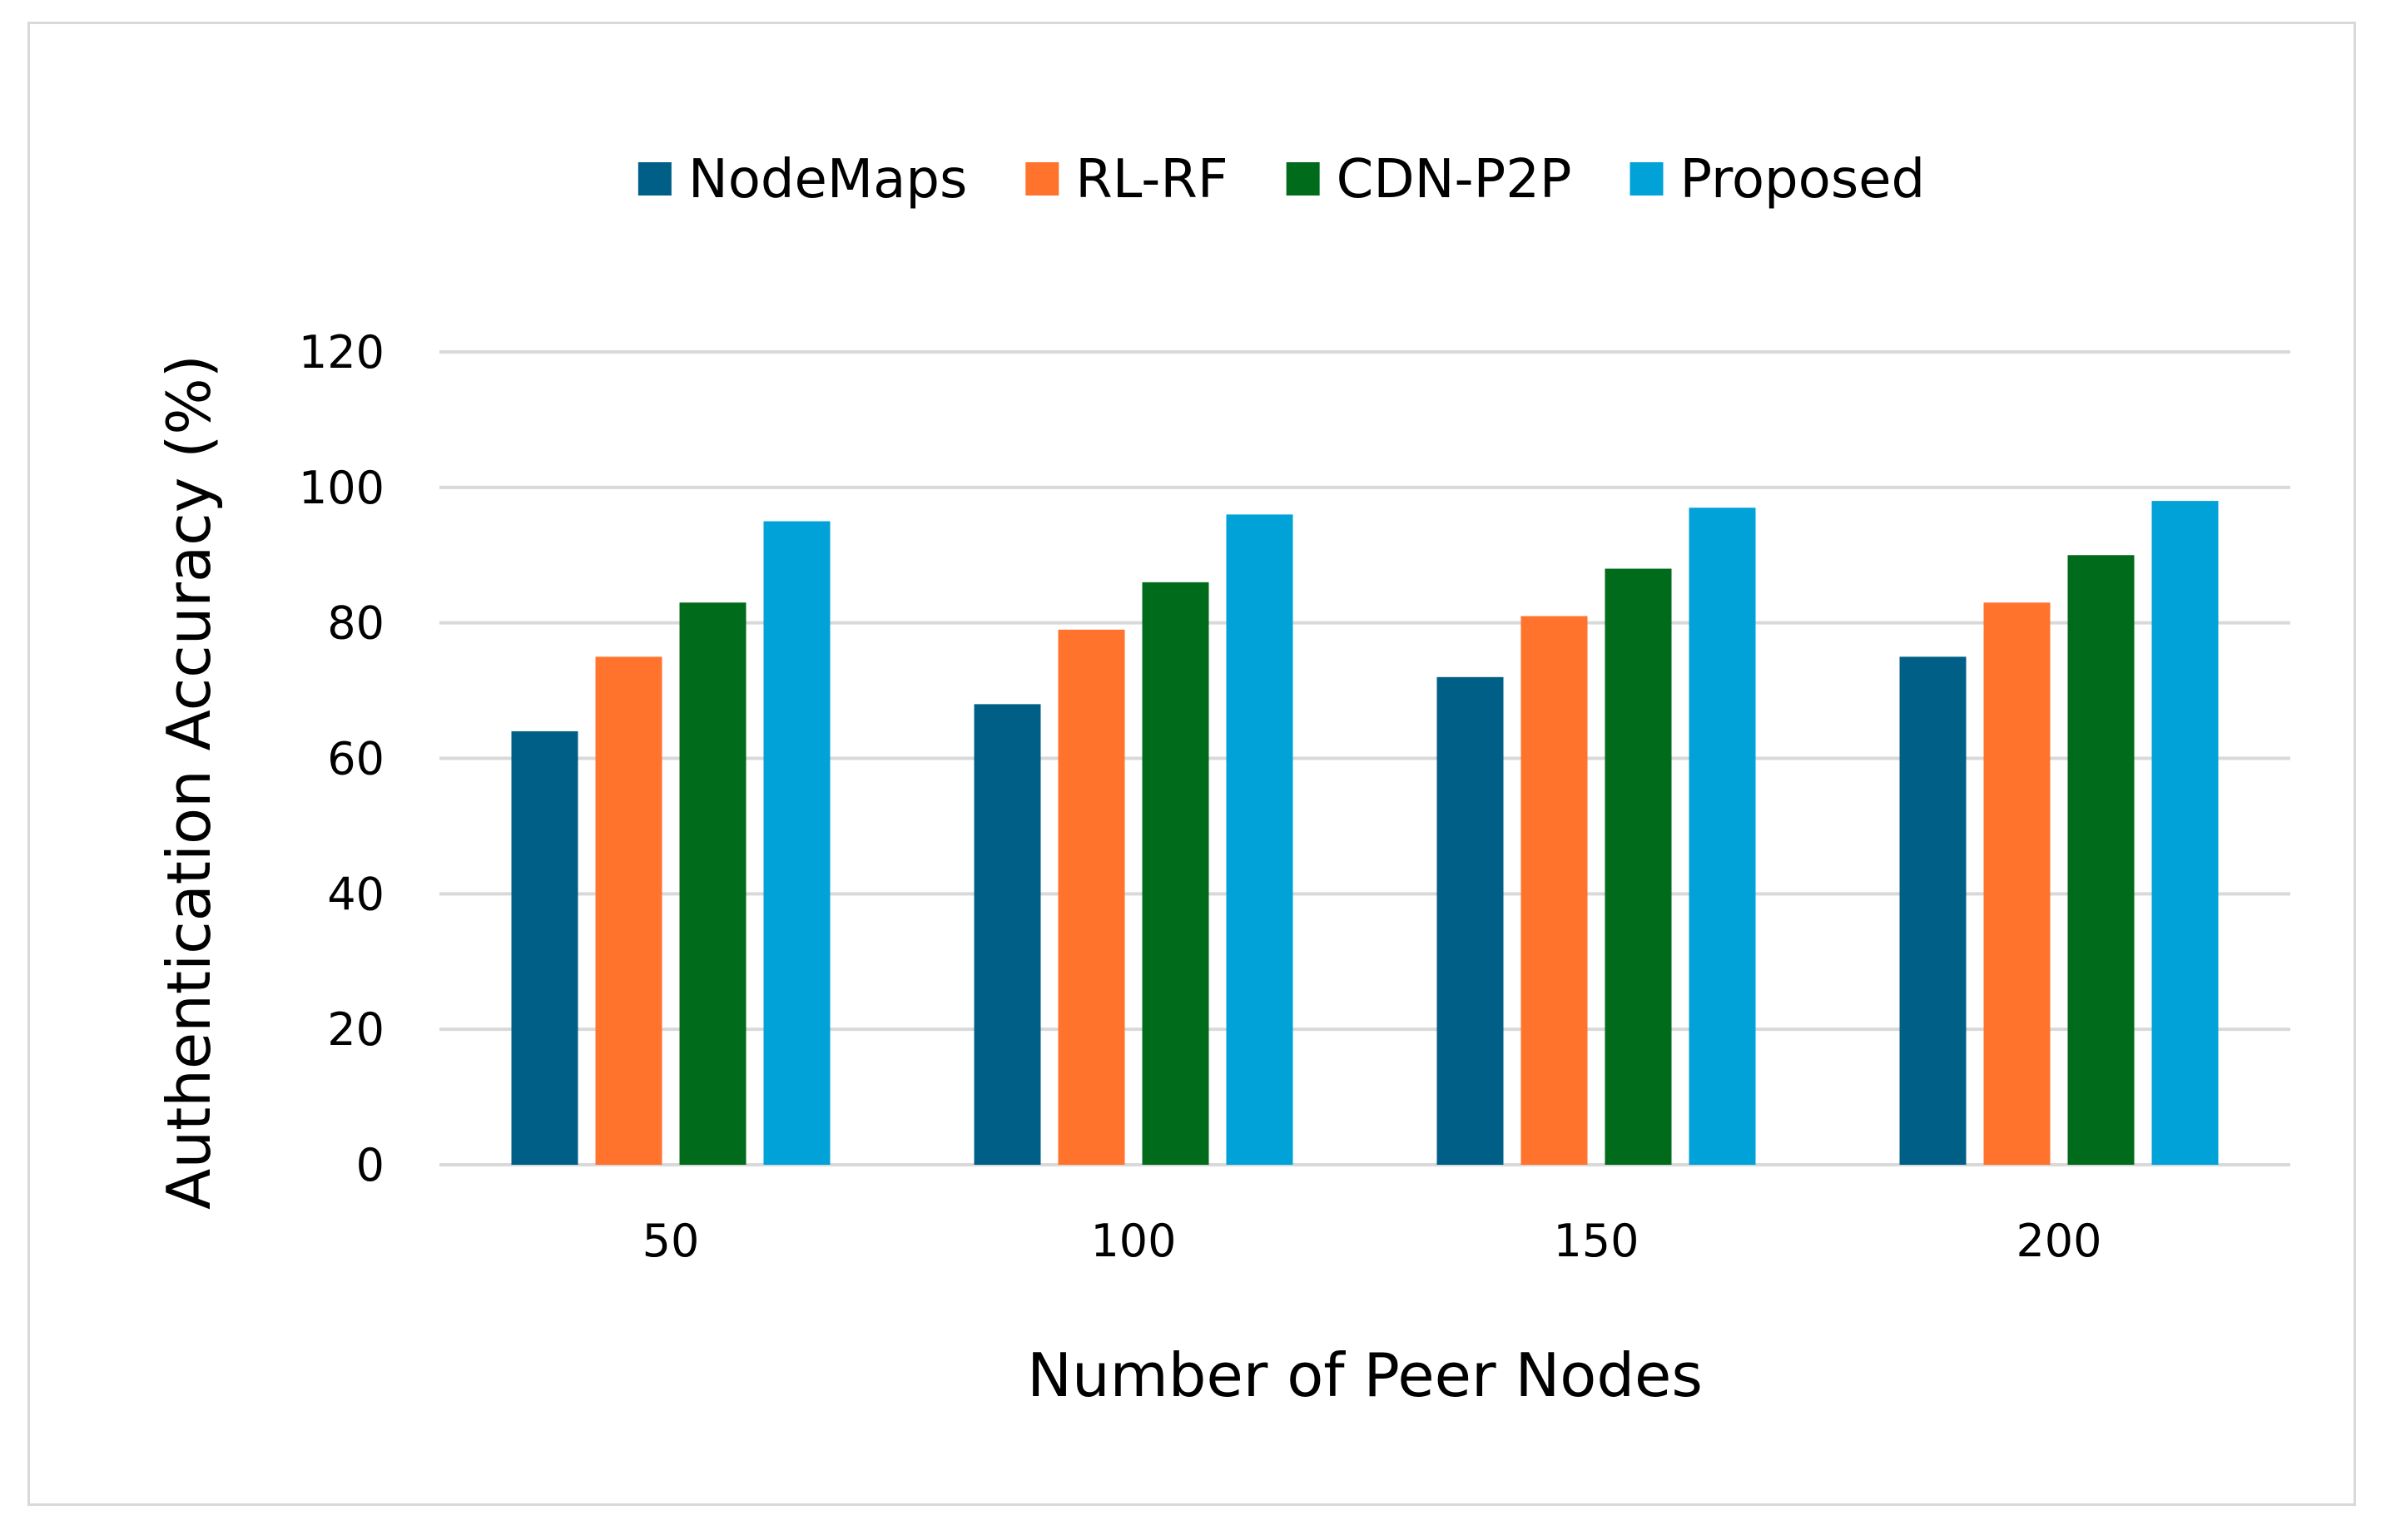 The width and height of the screenshot is (2386, 1540). I want to click on x-tick-label: 100, so click(1133, 1241).